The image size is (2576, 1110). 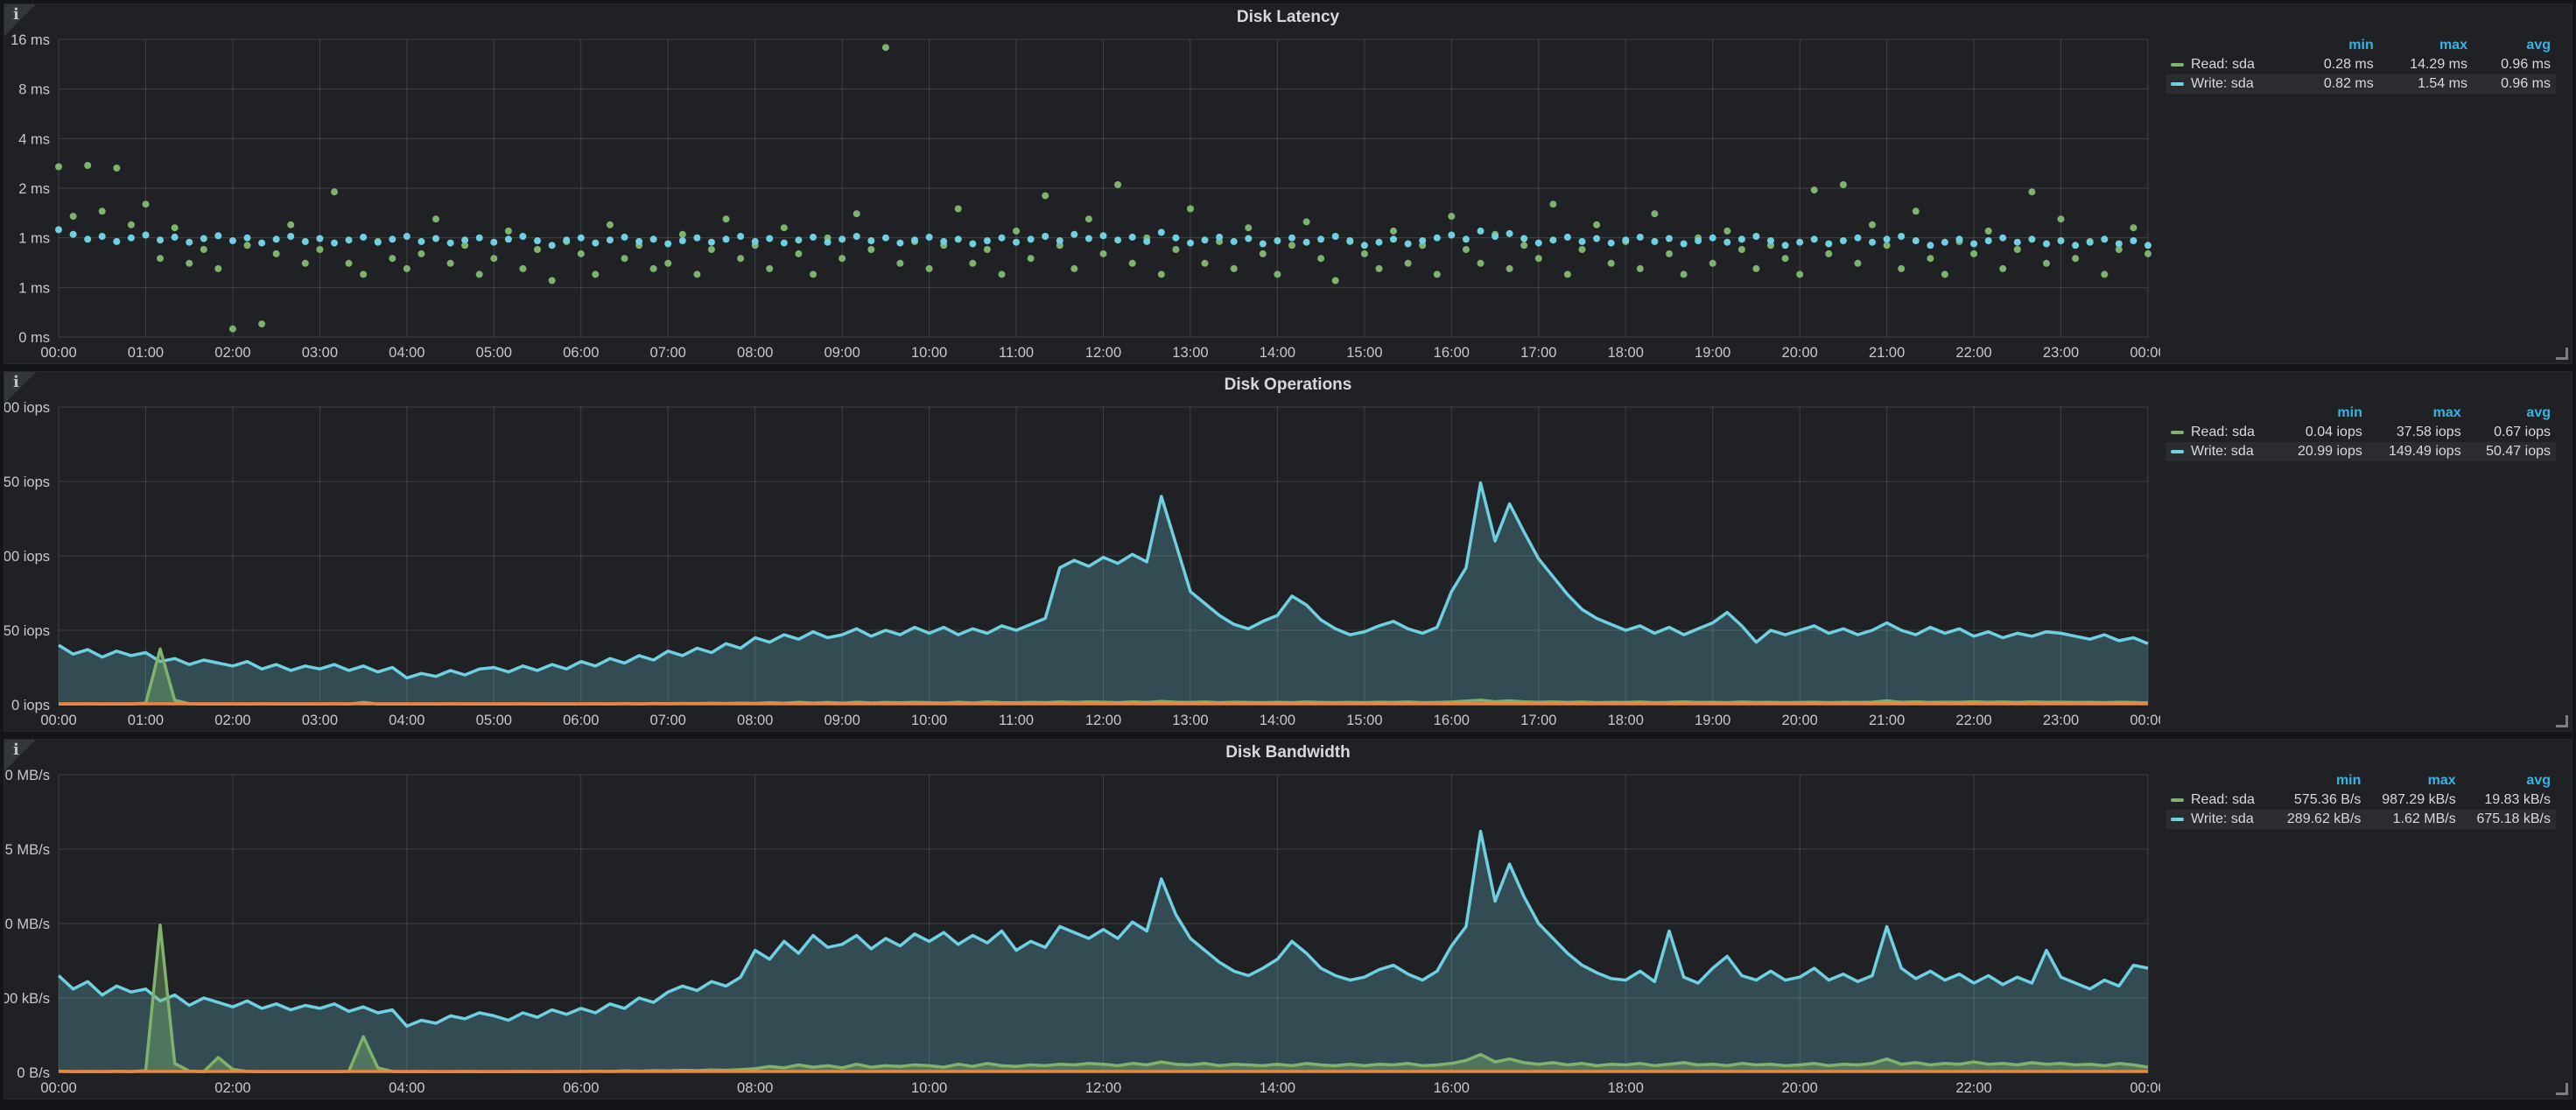 I want to click on x-axis-tick-label: 02:00, so click(x=232, y=353).